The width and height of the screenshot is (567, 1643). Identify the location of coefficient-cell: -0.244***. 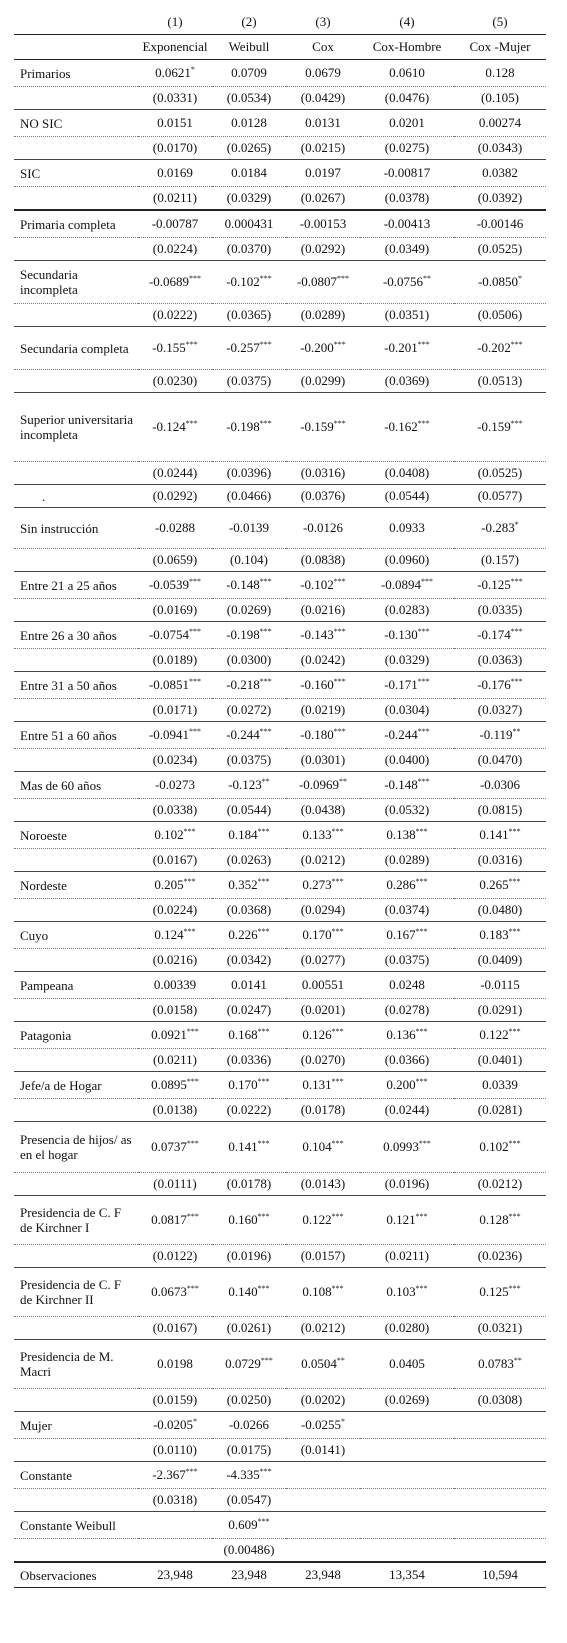
(249, 735).